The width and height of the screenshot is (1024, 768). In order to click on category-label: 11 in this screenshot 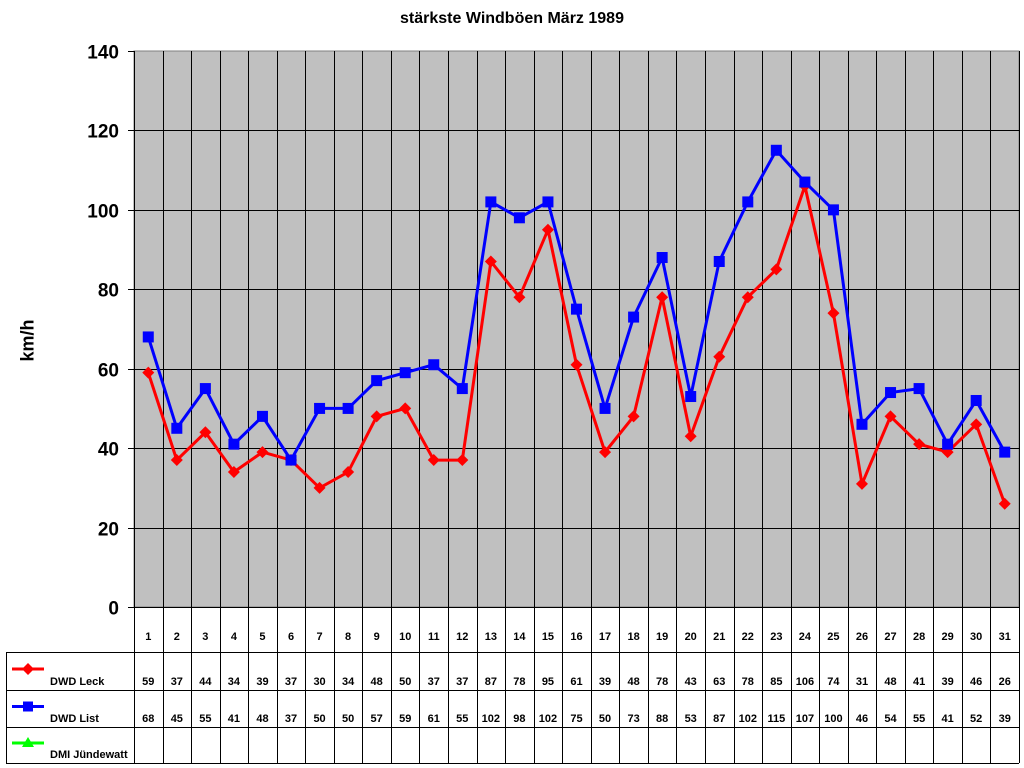, I will do `click(434, 637)`.